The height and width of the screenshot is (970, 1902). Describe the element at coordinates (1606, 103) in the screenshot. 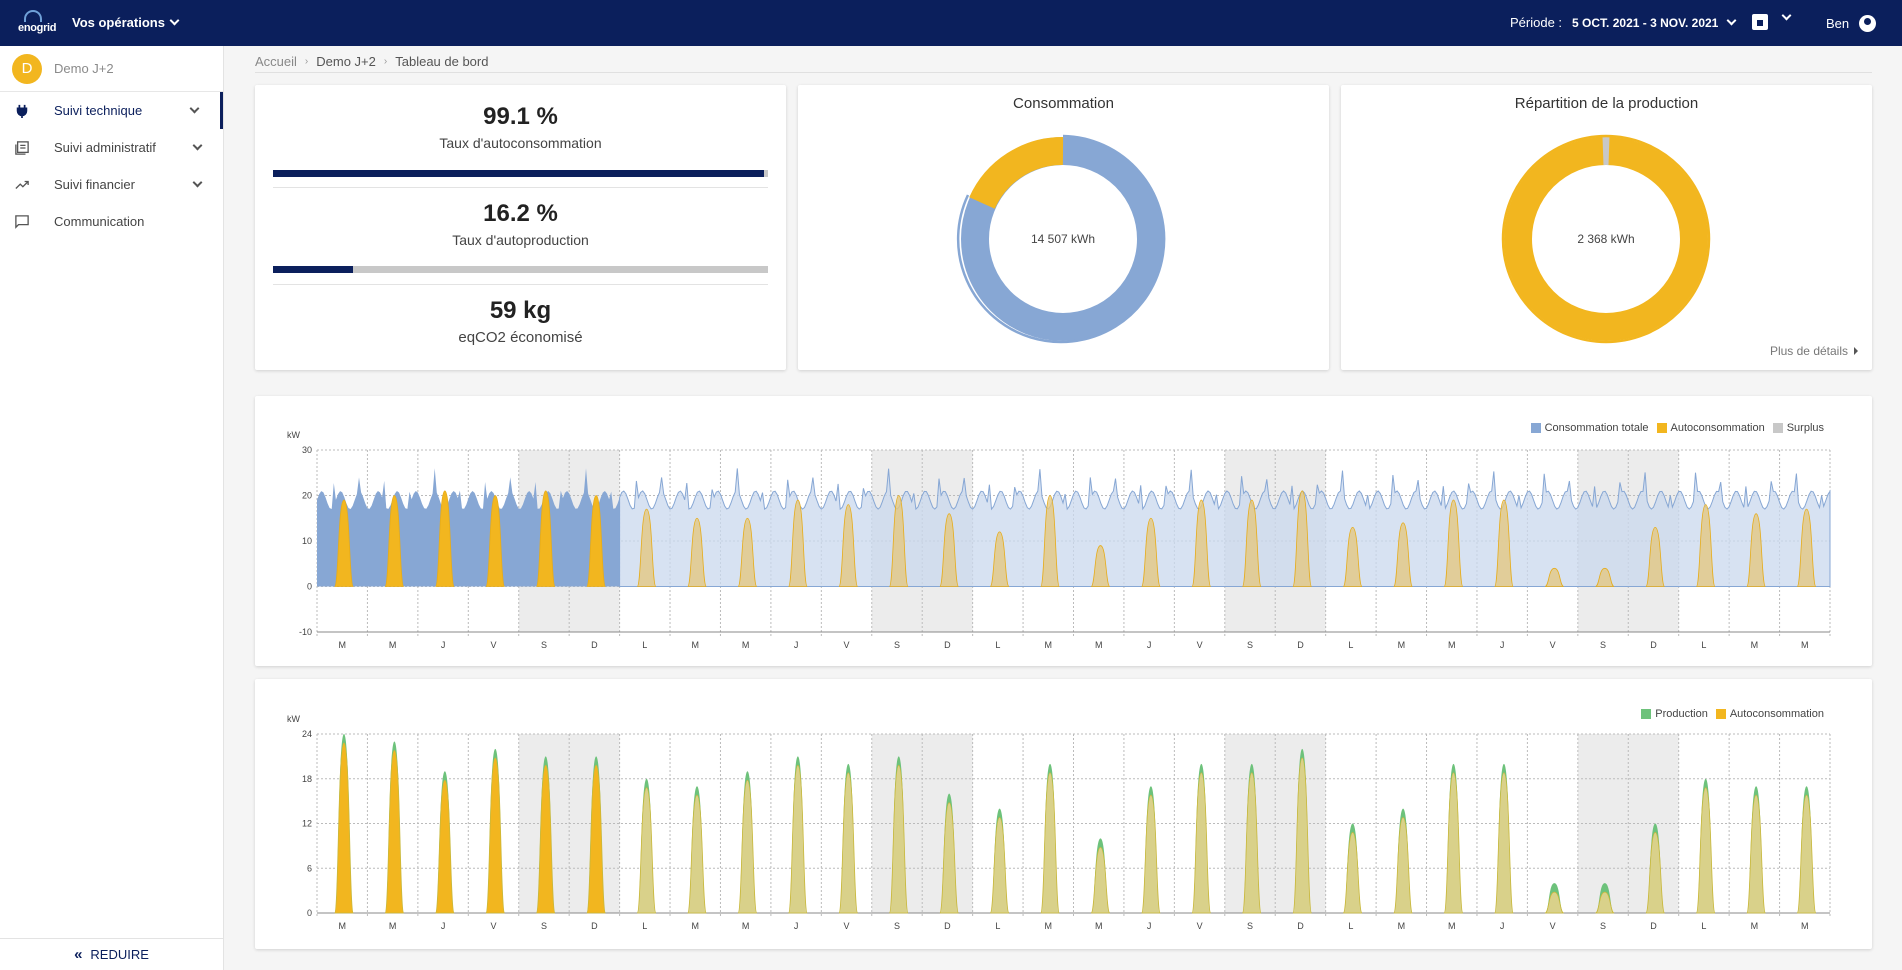

I see `card-title: Répartition de la production` at that location.